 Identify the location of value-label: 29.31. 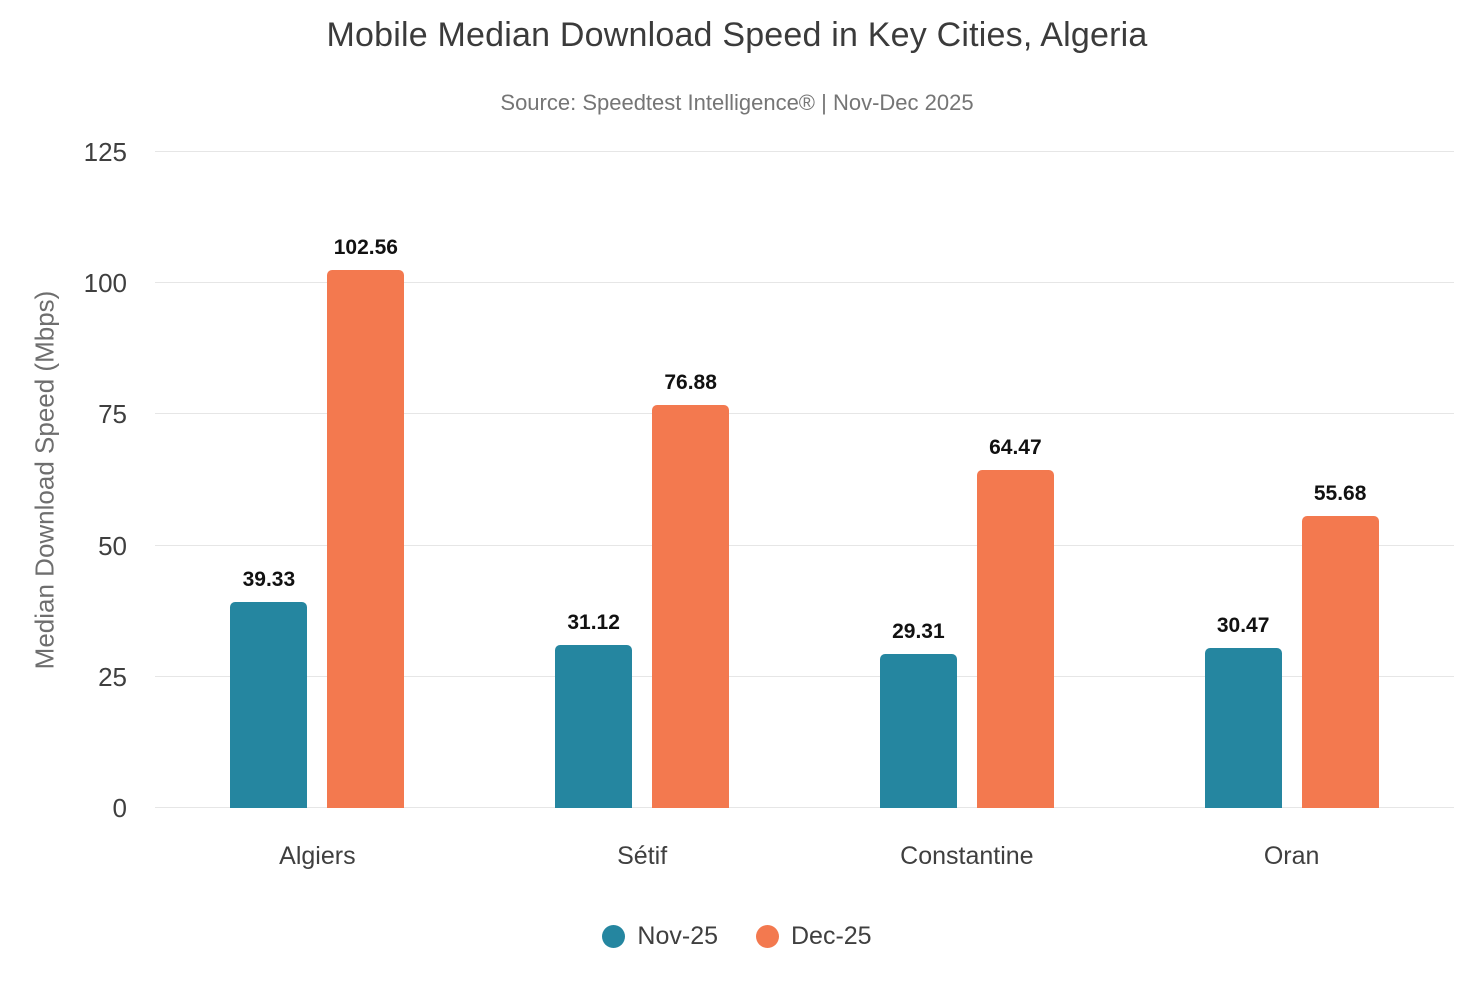
(918, 632).